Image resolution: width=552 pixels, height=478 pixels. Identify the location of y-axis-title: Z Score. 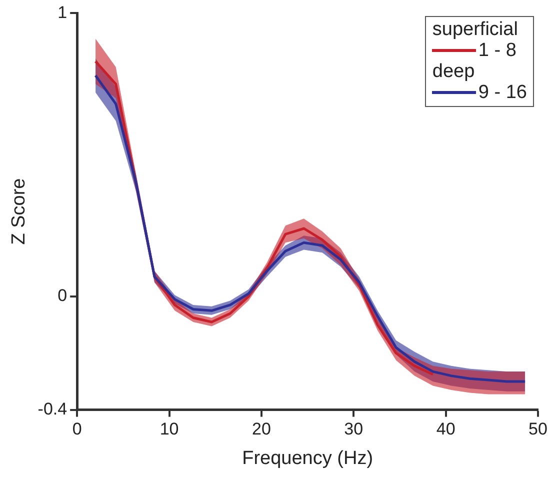
(19, 211).